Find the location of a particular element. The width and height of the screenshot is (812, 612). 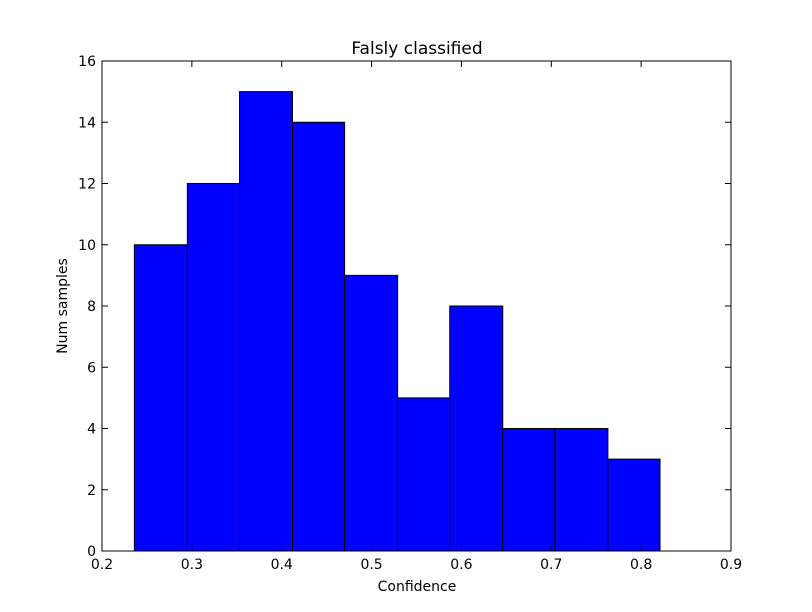

x-axis-label: Confidence is located at coordinates (417, 587).